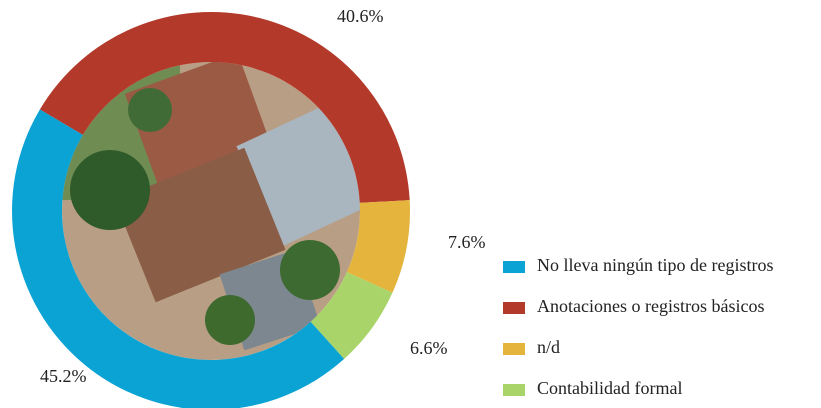 This screenshot has height=408, width=821. Describe the element at coordinates (548, 347) in the screenshot. I see `legend-label: n/d` at that location.